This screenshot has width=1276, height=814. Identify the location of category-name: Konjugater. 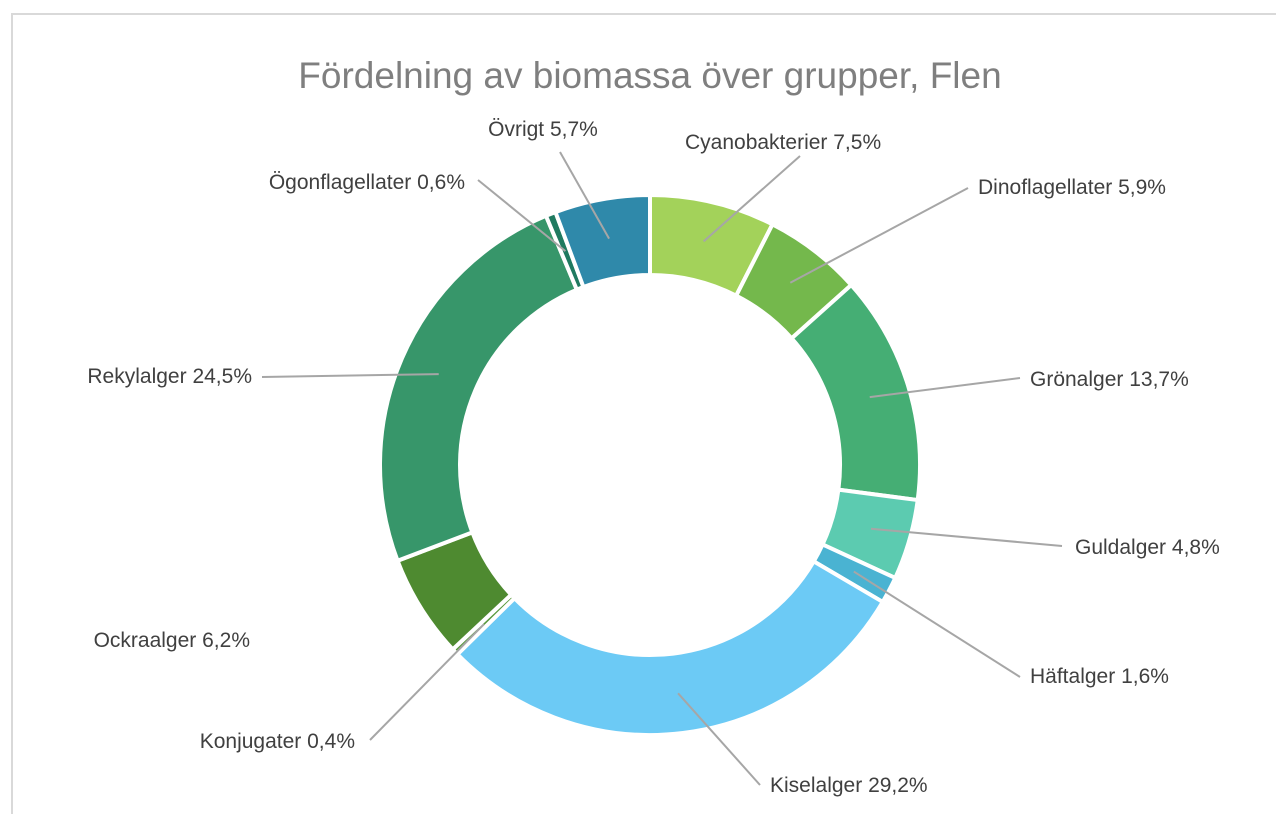
(251, 741).